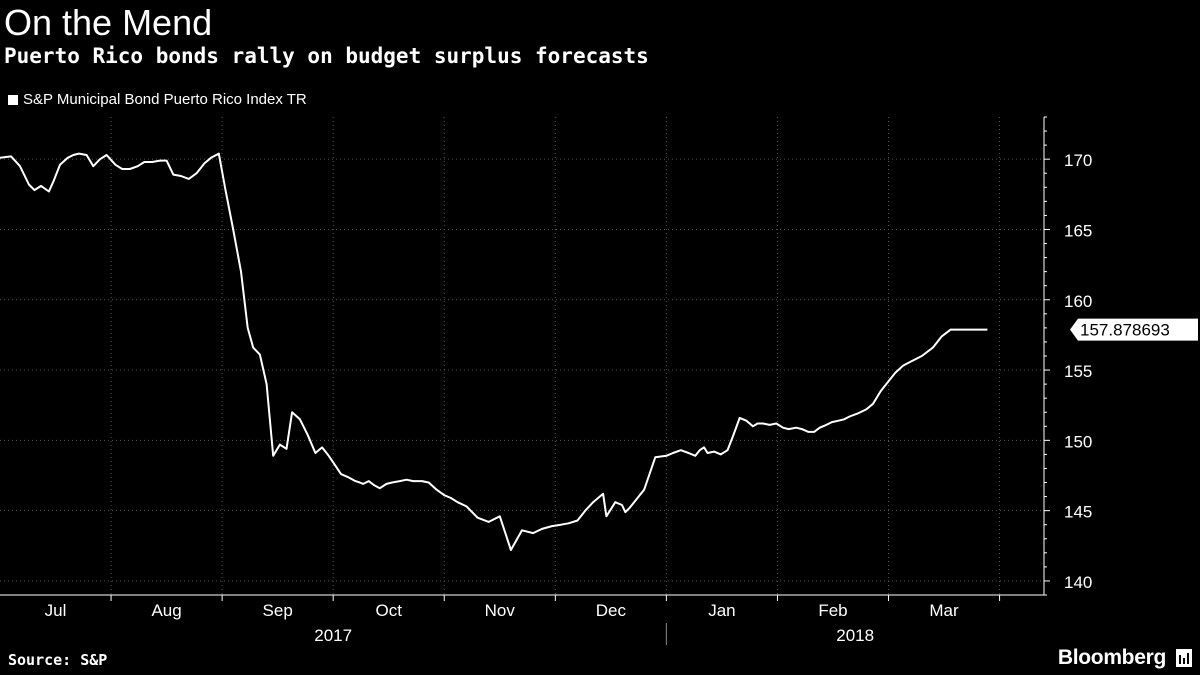  What do you see at coordinates (165, 99) in the screenshot?
I see `legend-label: S&P Municipal Bond Puerto Rico Index TR` at bounding box center [165, 99].